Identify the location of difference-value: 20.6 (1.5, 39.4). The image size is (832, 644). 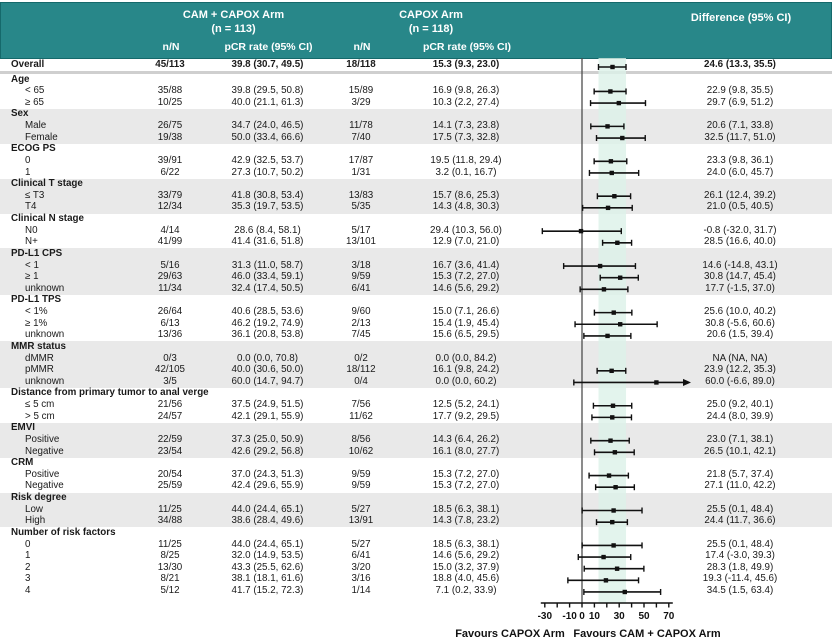
(740, 335).